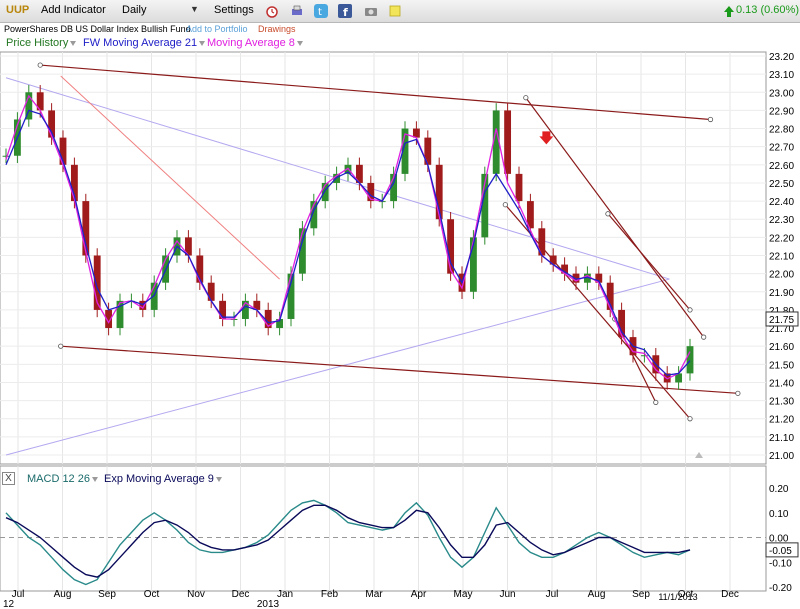  What do you see at coordinates (251, 43) in the screenshot?
I see `legend-ma8-label: Moving Average 8` at bounding box center [251, 43].